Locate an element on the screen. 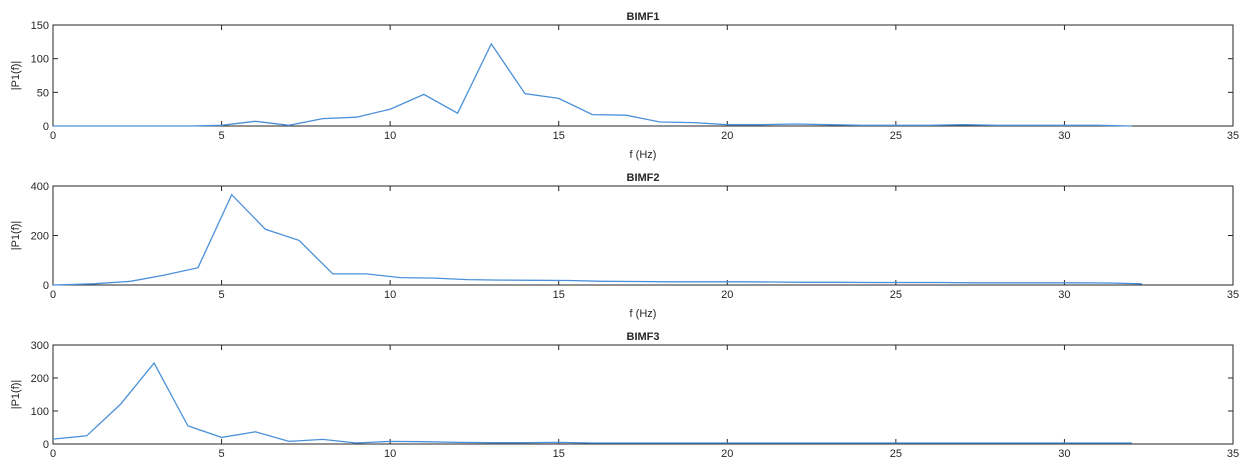  y-tick-label: 300 is located at coordinates (40, 346).